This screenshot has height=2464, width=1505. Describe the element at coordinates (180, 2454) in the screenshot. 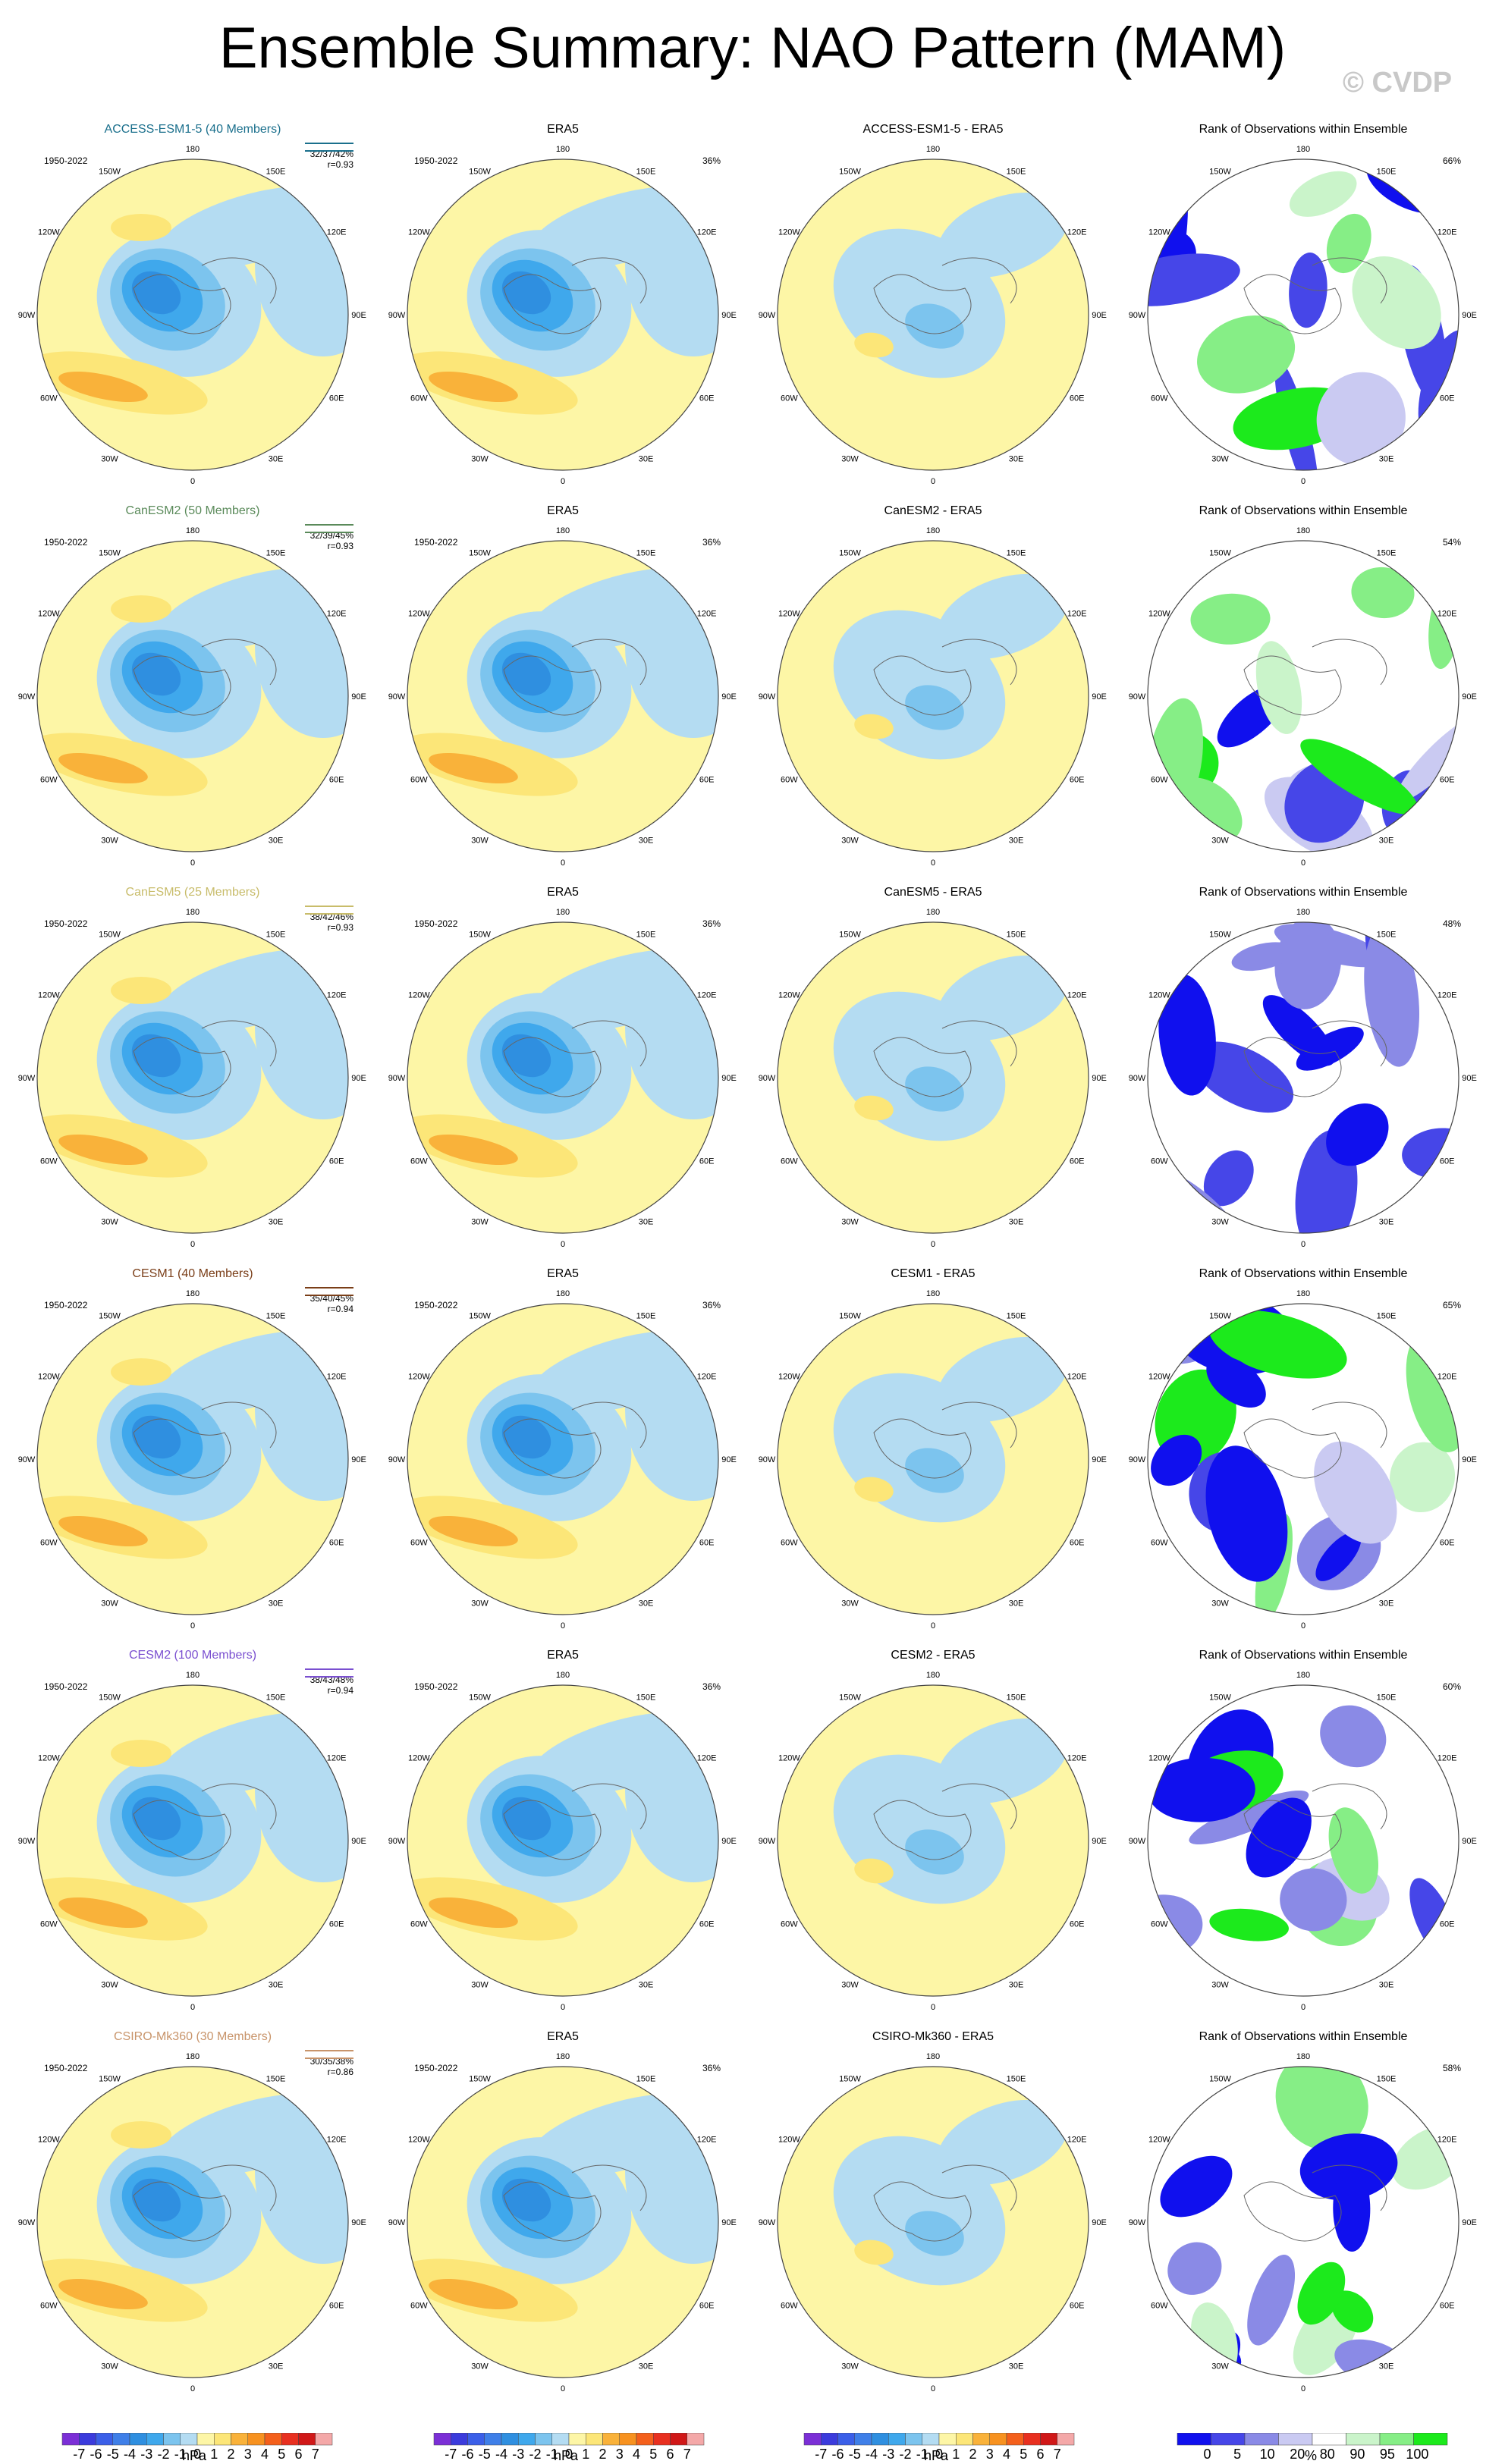

I see `colorbar-tick: -1` at that location.